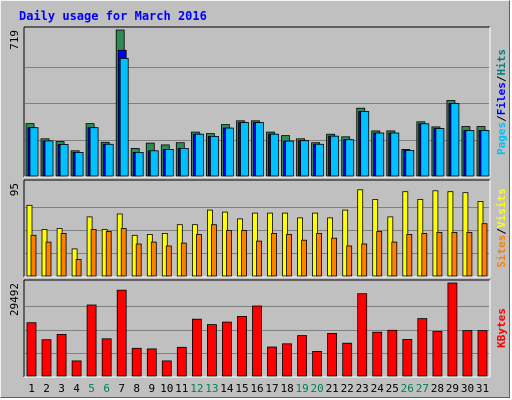 Image resolution: width=512 pixels, height=400 pixels. What do you see at coordinates (467, 388) in the screenshot?
I see `x-tick-label: 30` at bounding box center [467, 388].